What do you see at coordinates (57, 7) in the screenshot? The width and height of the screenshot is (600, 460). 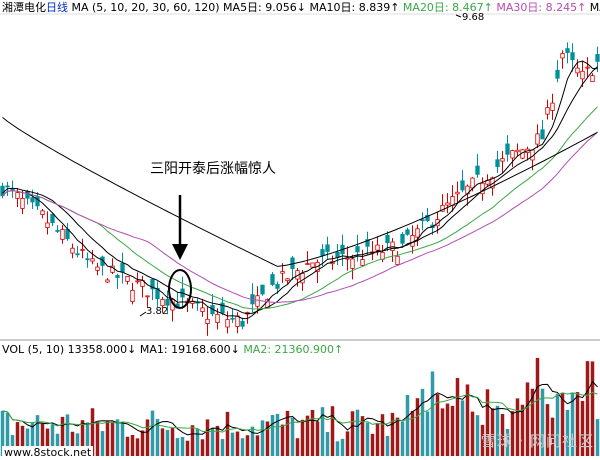 I see `period-label: 日线` at bounding box center [57, 7].